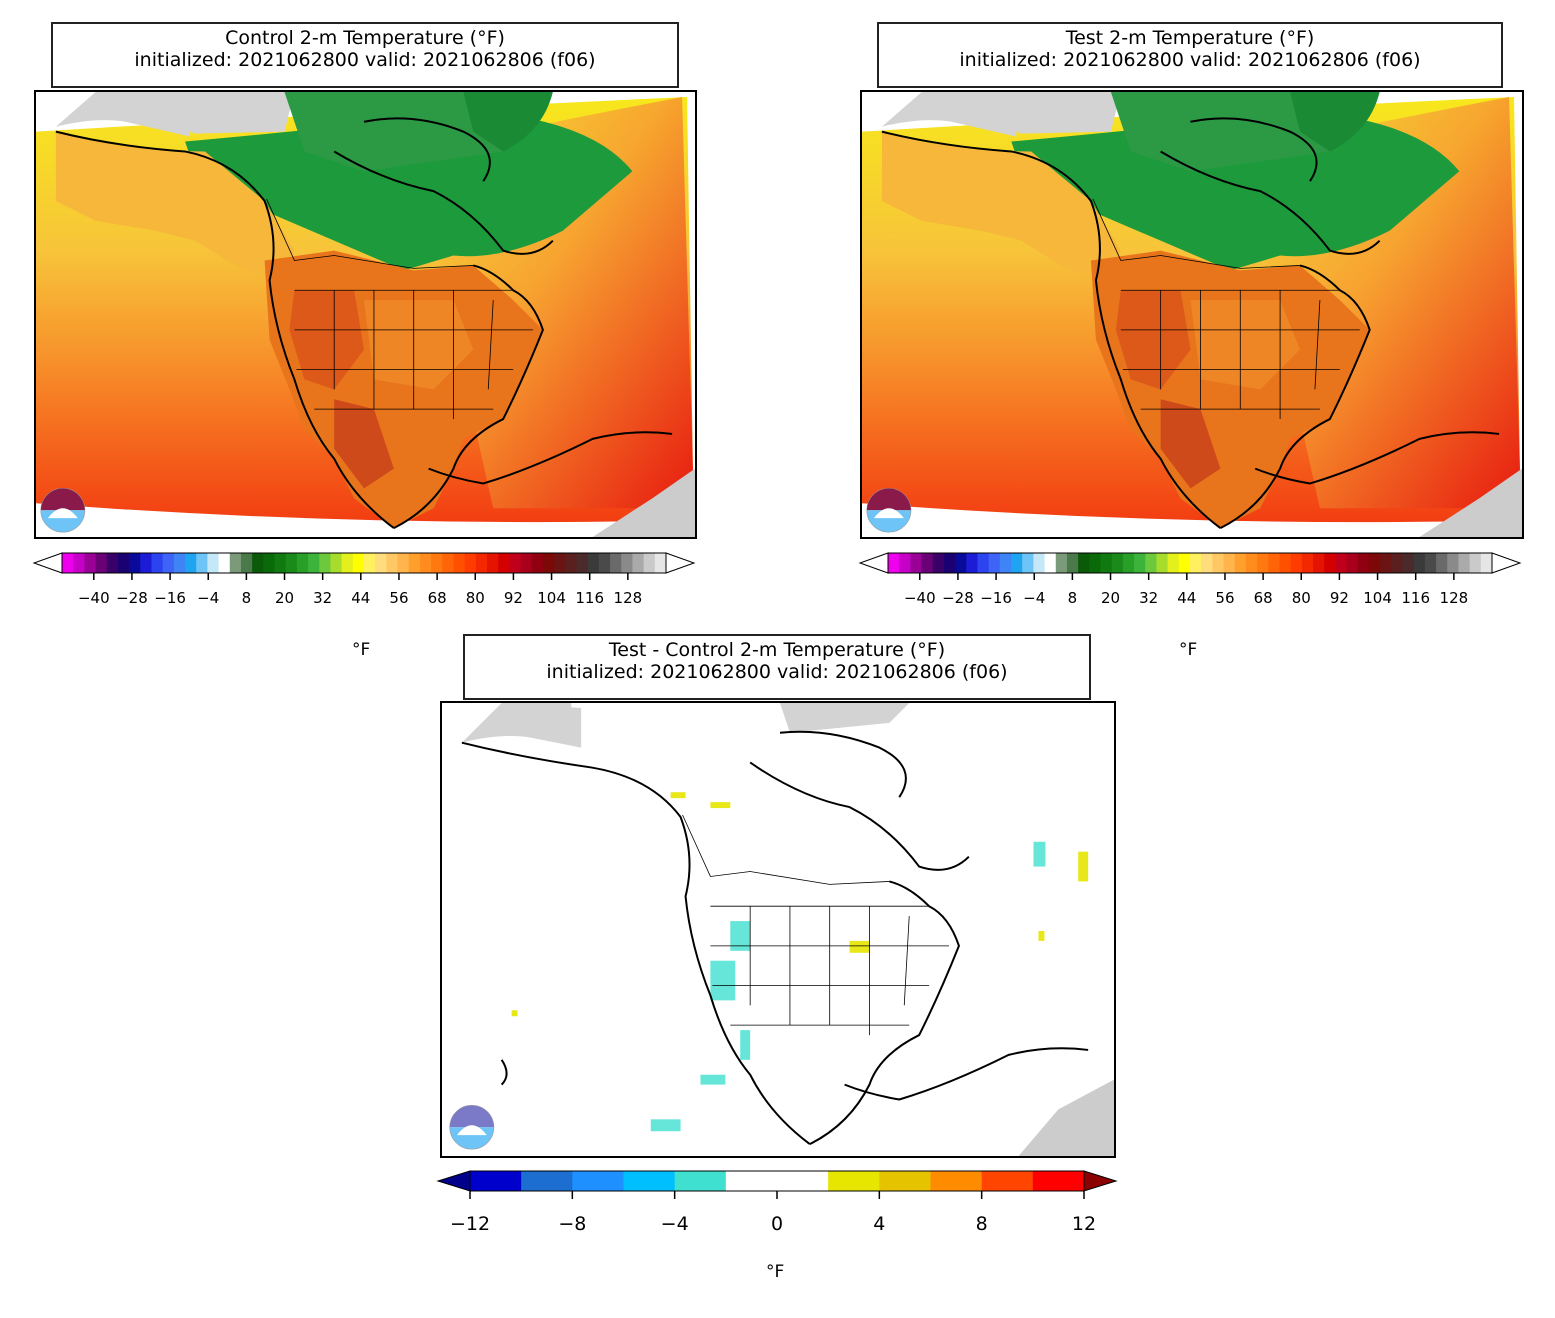 The height and width of the screenshot is (1318, 1555). What do you see at coordinates (1188, 650) in the screenshot?
I see `test-colorbar-unit: °F` at bounding box center [1188, 650].